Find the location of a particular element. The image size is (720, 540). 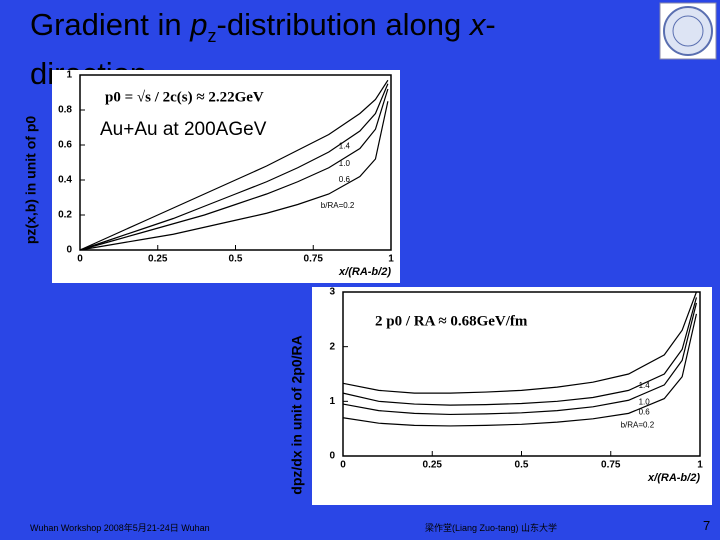

title-part: Gradient in is located at coordinates (110, 24).